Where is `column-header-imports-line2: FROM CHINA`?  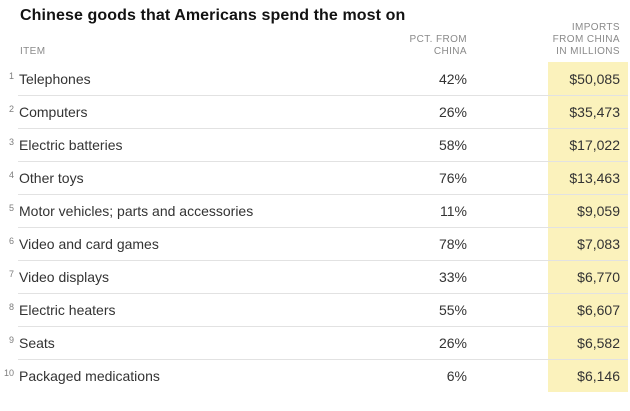 column-header-imports-line2: FROM CHINA is located at coordinates (586, 39).